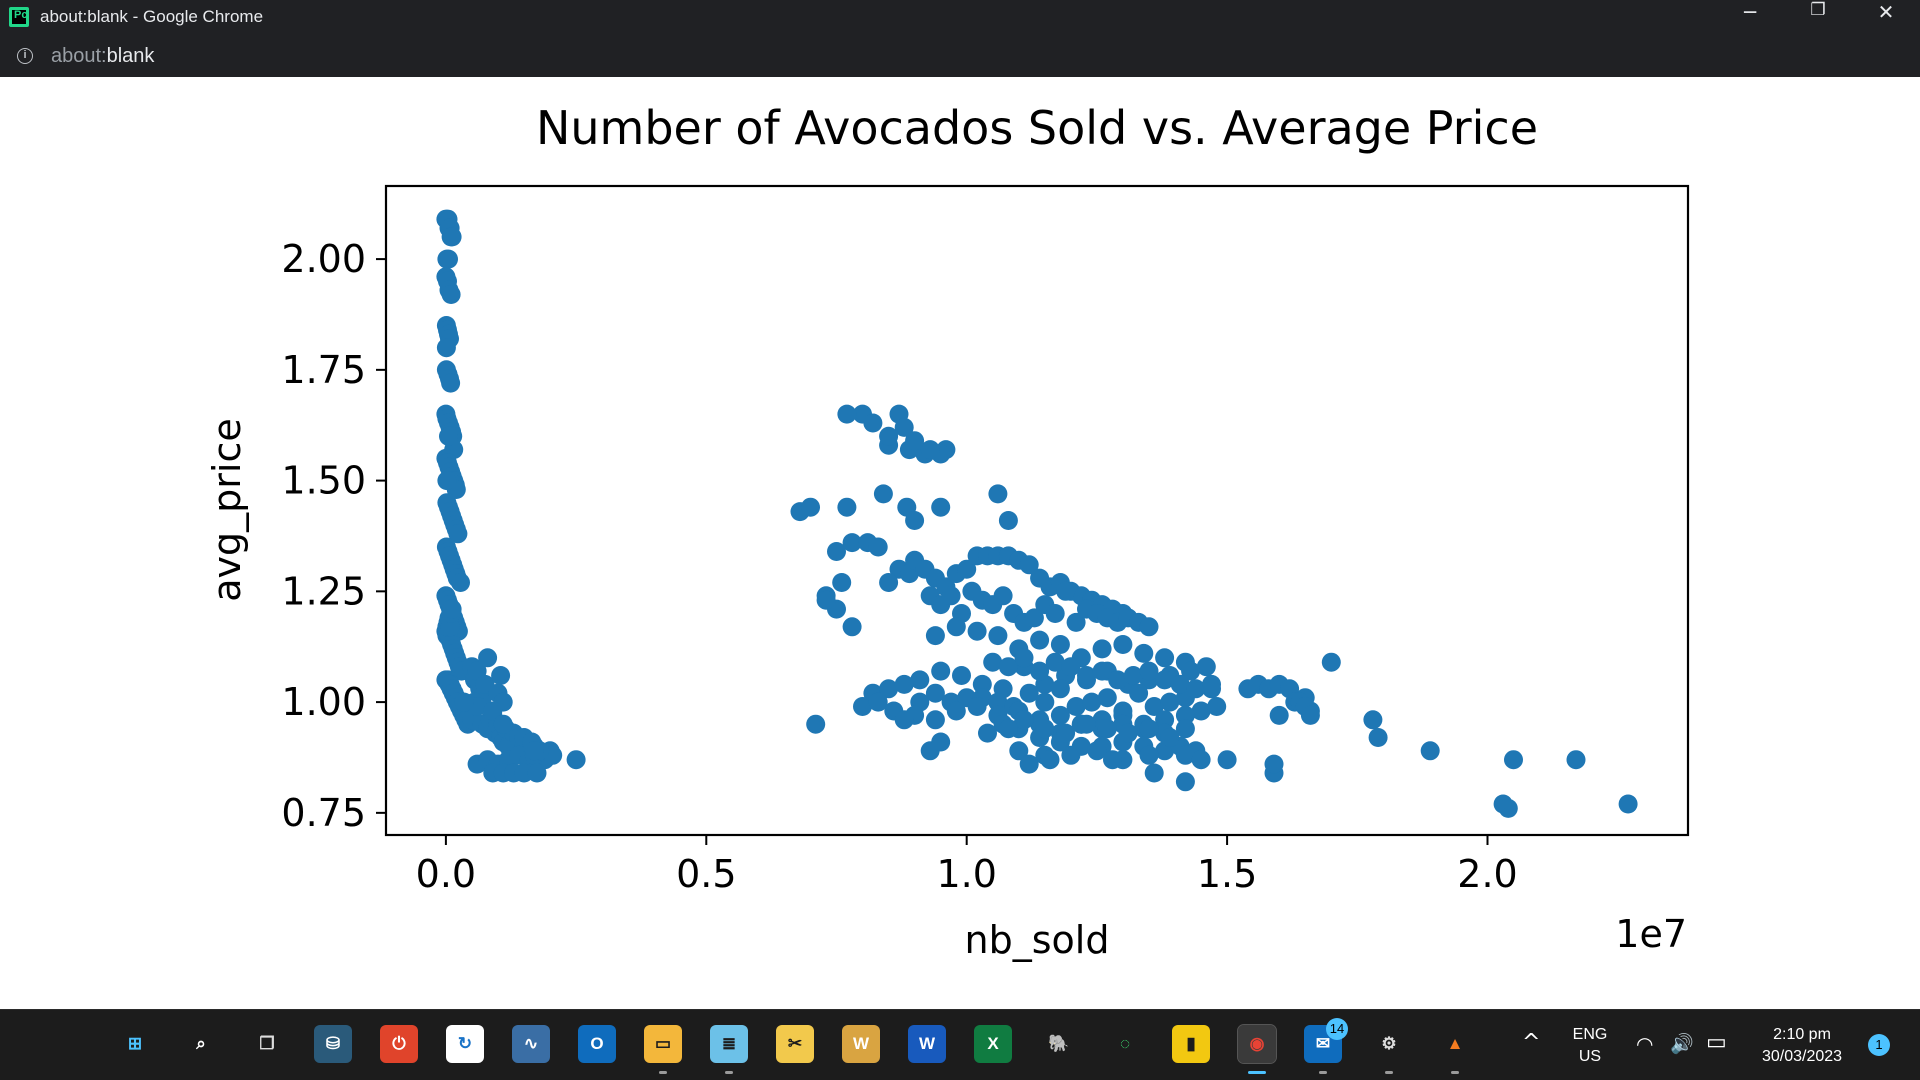 The width and height of the screenshot is (1920, 1080). I want to click on language-indicator: ENG US, so click(1590, 1046).